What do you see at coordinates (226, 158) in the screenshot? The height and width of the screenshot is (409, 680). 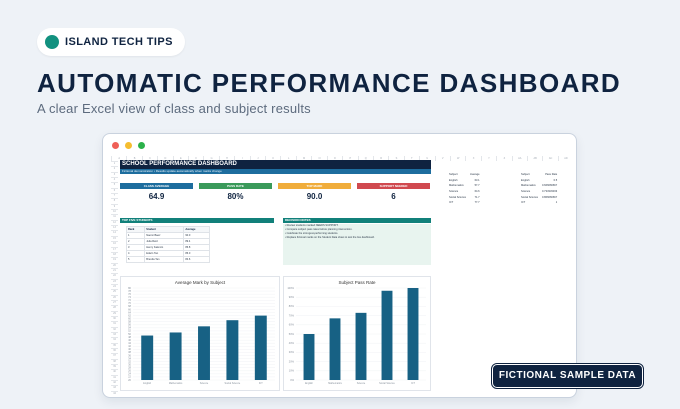 I see `column-letter: H` at bounding box center [226, 158].